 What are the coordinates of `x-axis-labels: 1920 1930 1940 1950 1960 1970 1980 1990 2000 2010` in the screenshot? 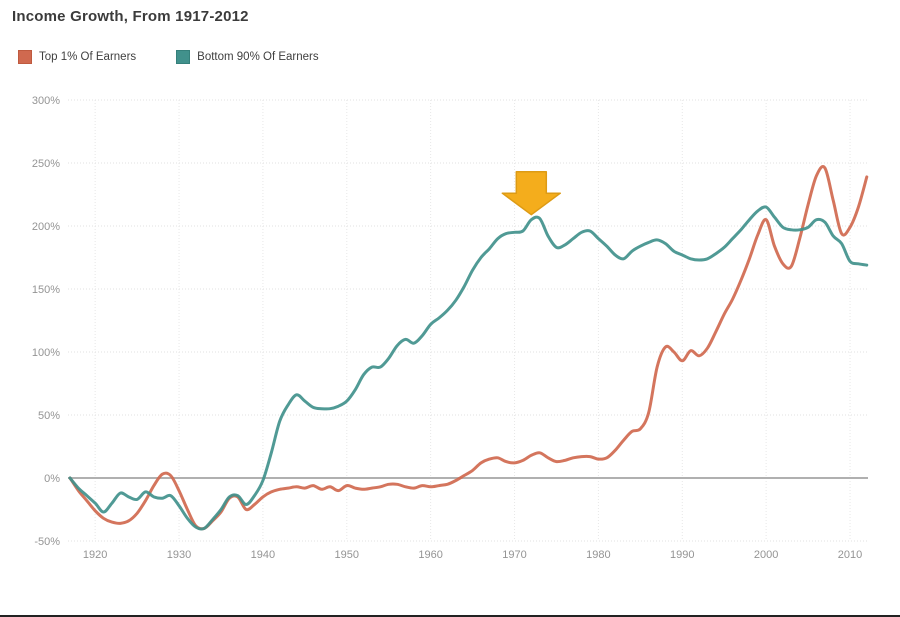 It's located at (472, 555).